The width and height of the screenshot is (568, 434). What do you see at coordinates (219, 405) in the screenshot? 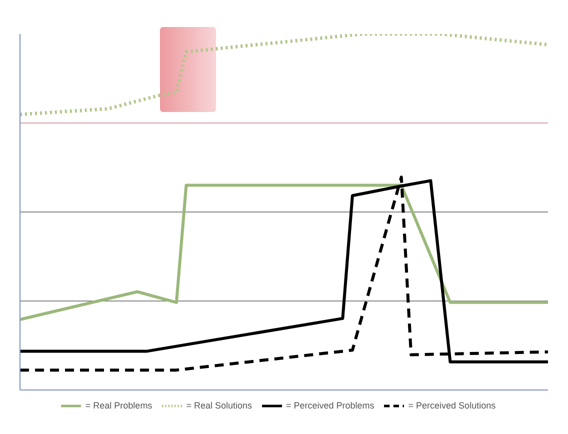
I see `legend-label: = Real Solutions` at bounding box center [219, 405].